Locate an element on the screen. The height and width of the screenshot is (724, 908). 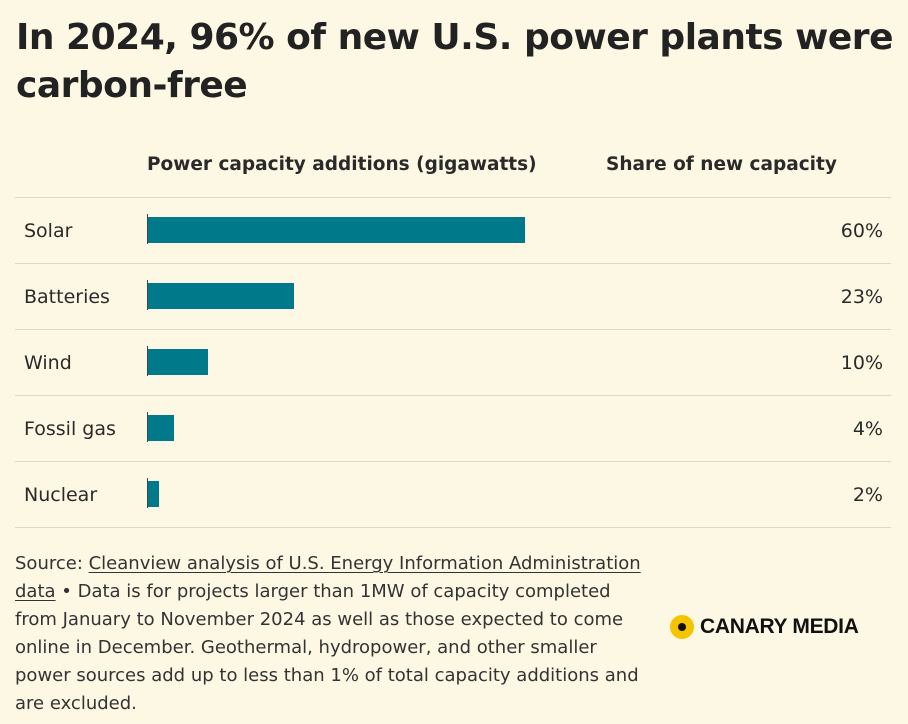
source-prefix: Source: is located at coordinates (52, 563).